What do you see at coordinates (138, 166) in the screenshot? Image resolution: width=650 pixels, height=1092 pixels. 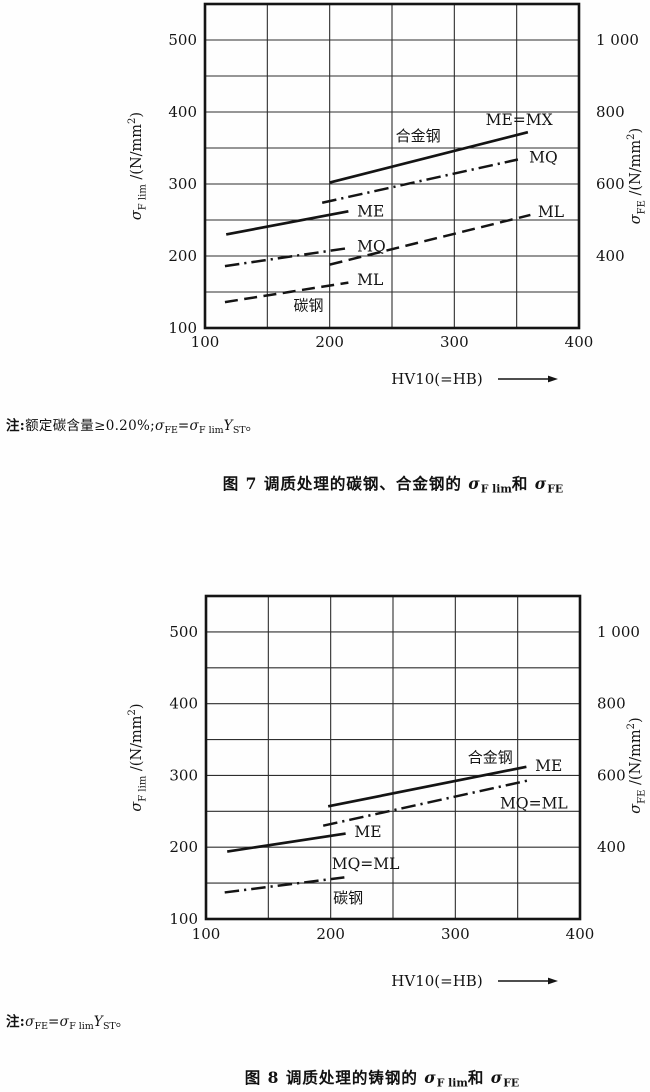 I see `fig7-left-axis-title: σF lim /(N/mm2)` at bounding box center [138, 166].